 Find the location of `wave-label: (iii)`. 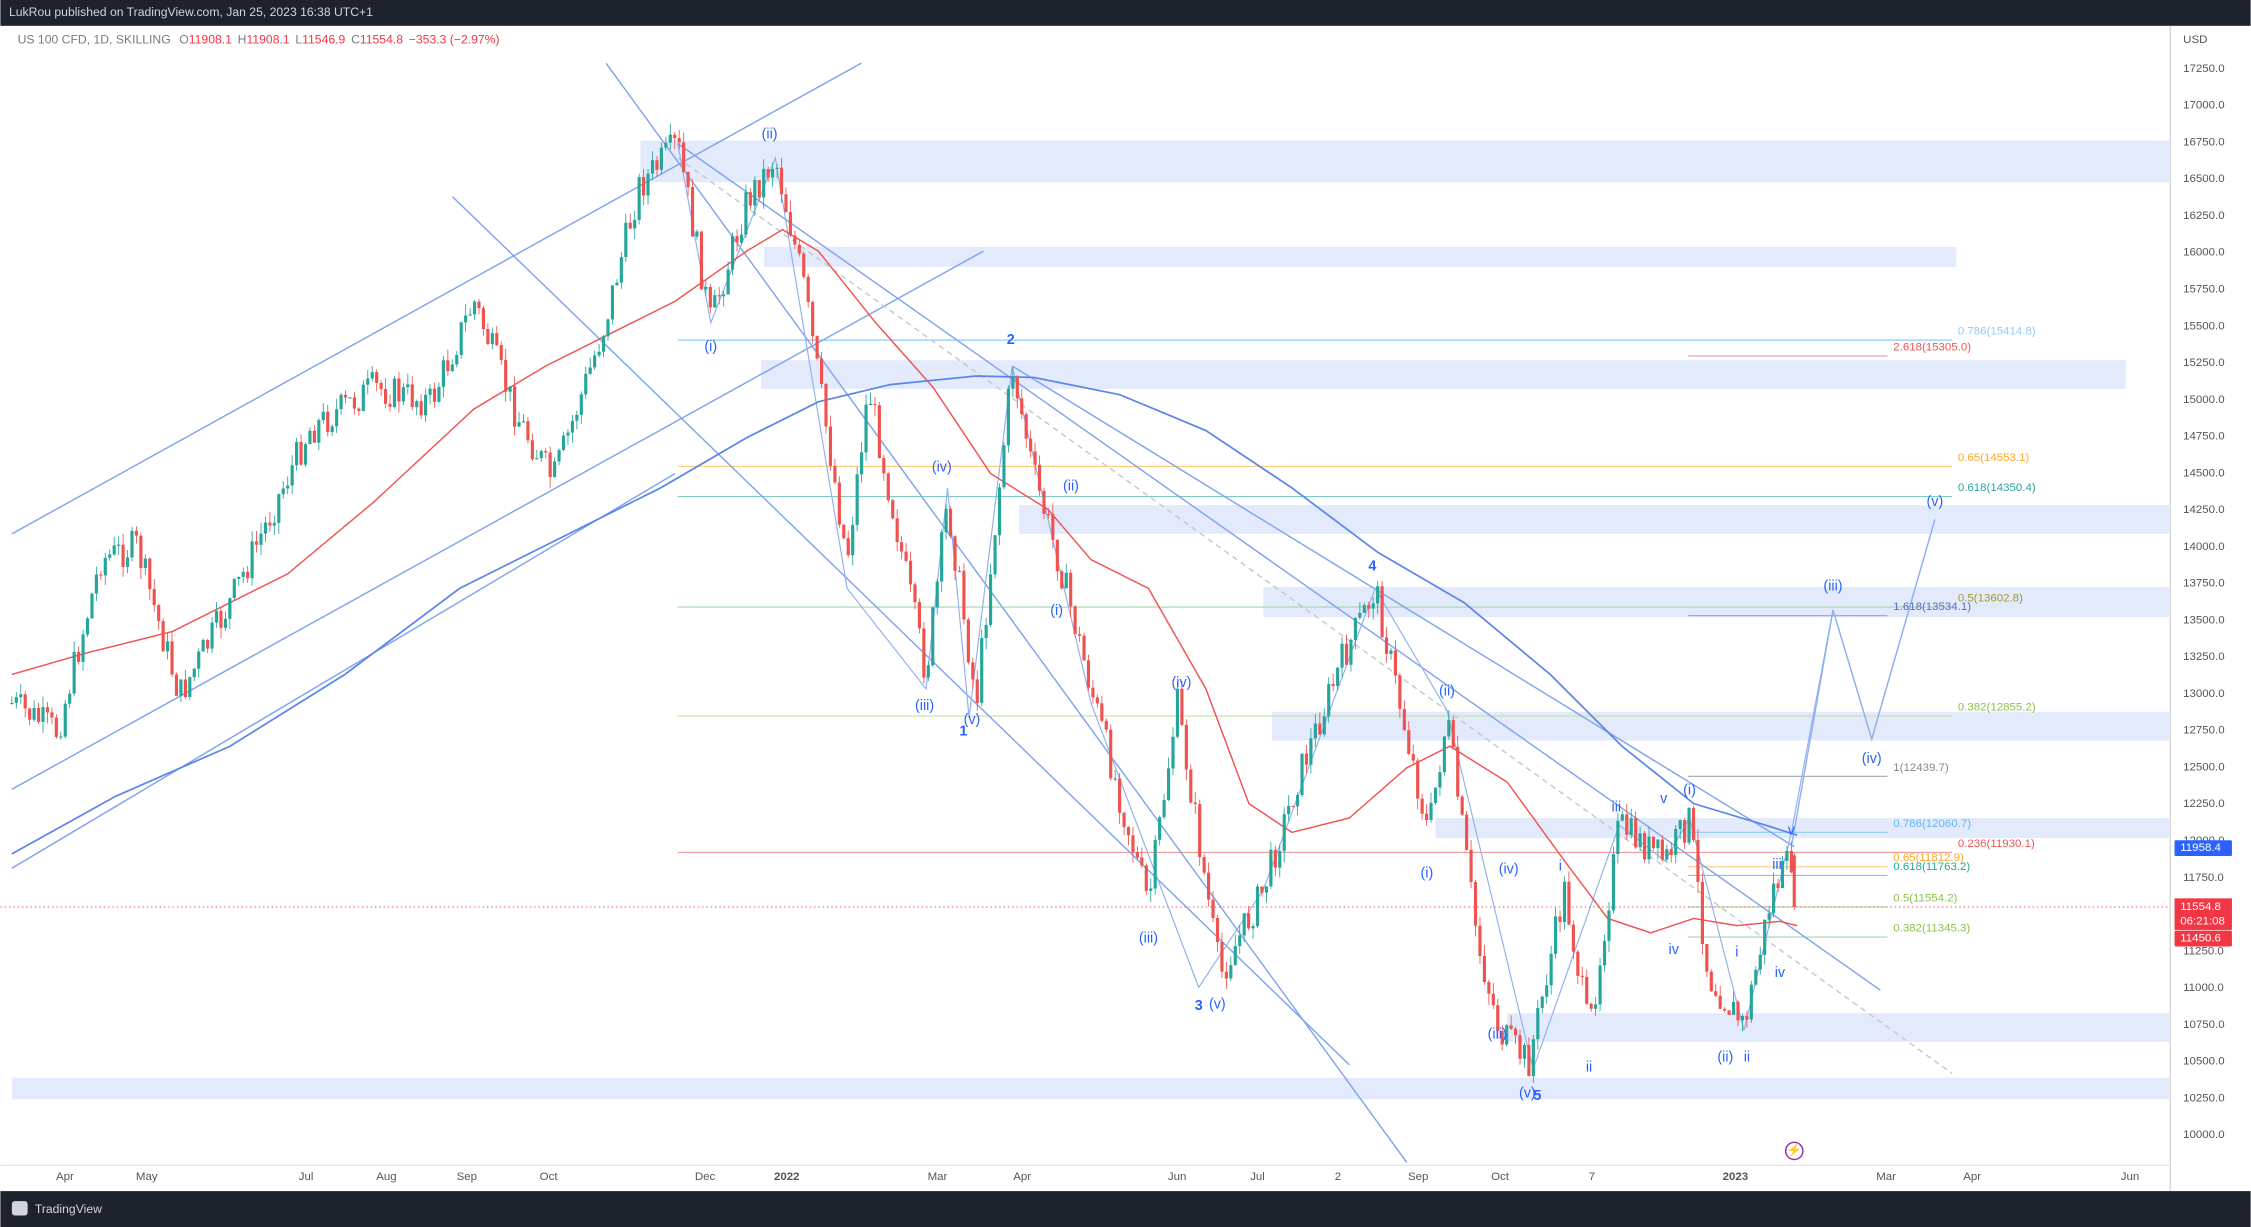

wave-label: (iii) is located at coordinates (1832, 587).